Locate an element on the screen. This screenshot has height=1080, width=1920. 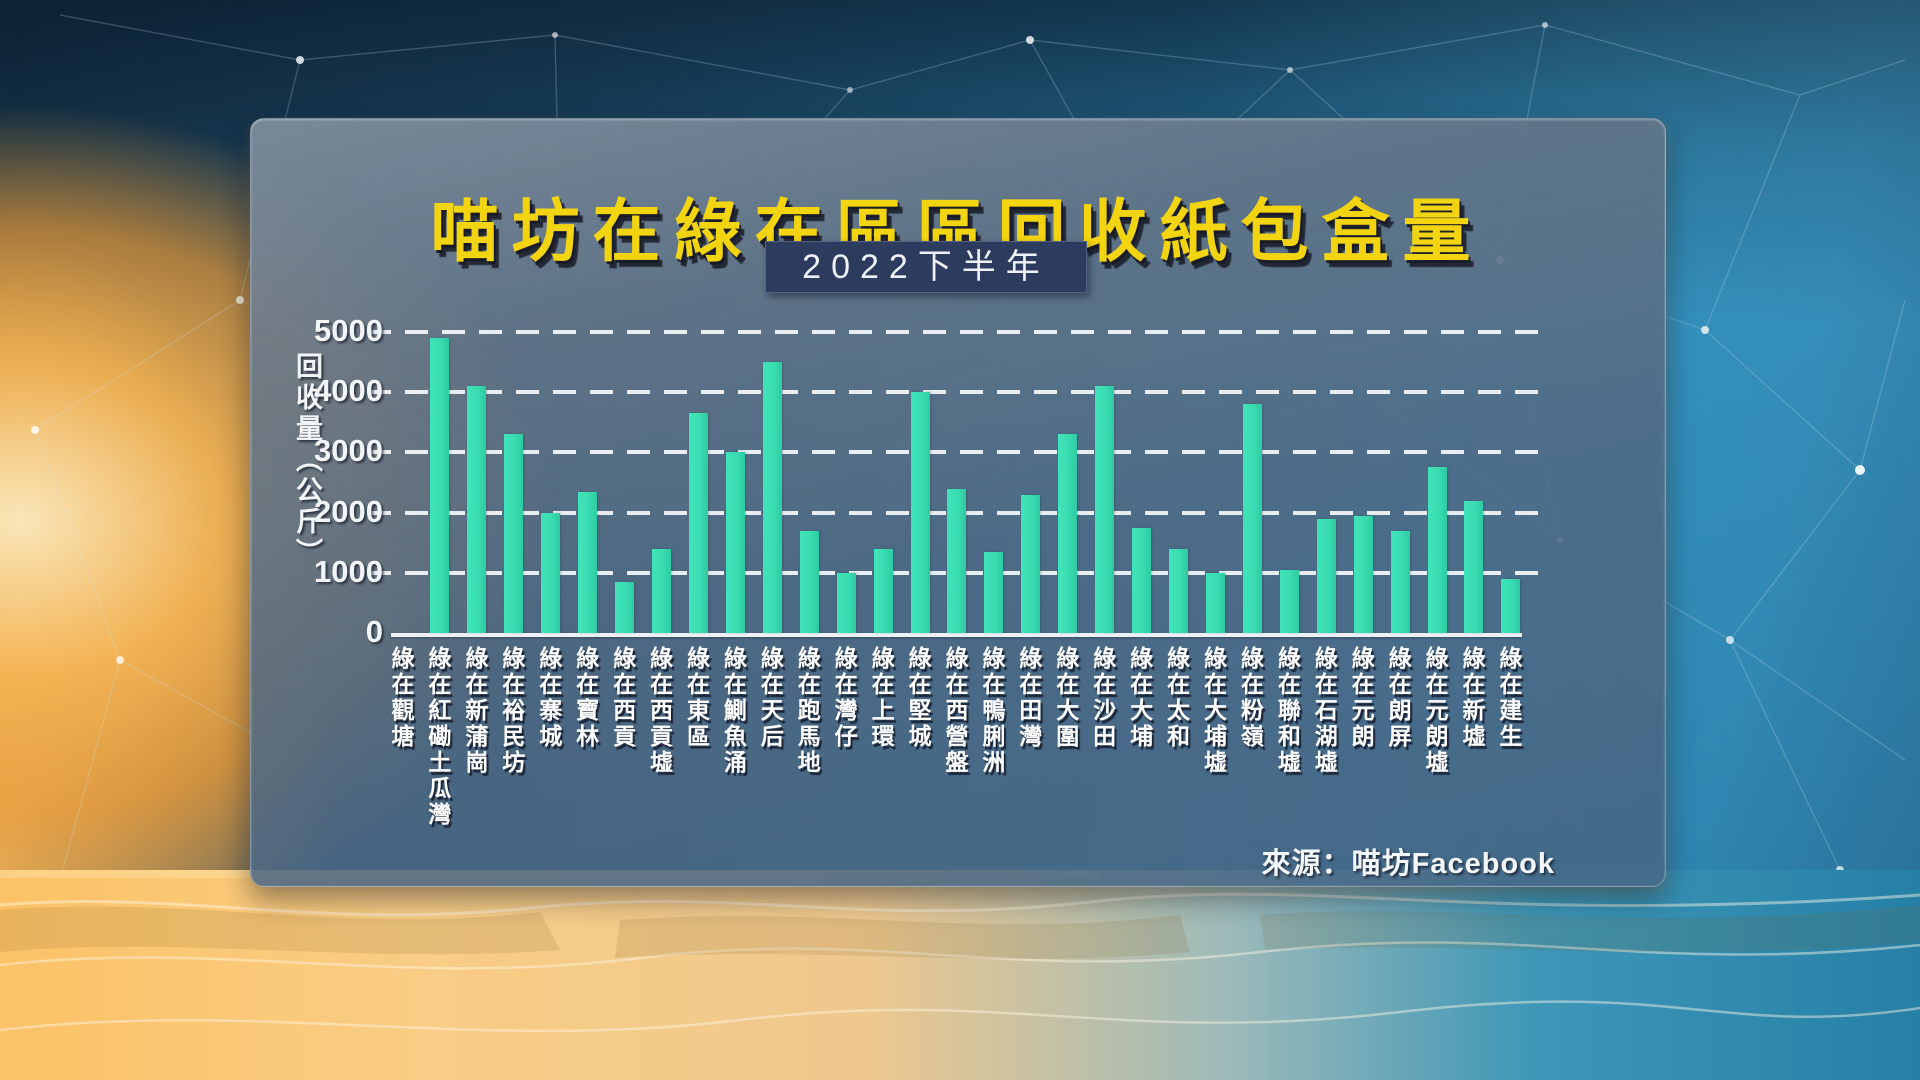
x-axis-label: 綠在寶林 is located at coordinates (585, 698).